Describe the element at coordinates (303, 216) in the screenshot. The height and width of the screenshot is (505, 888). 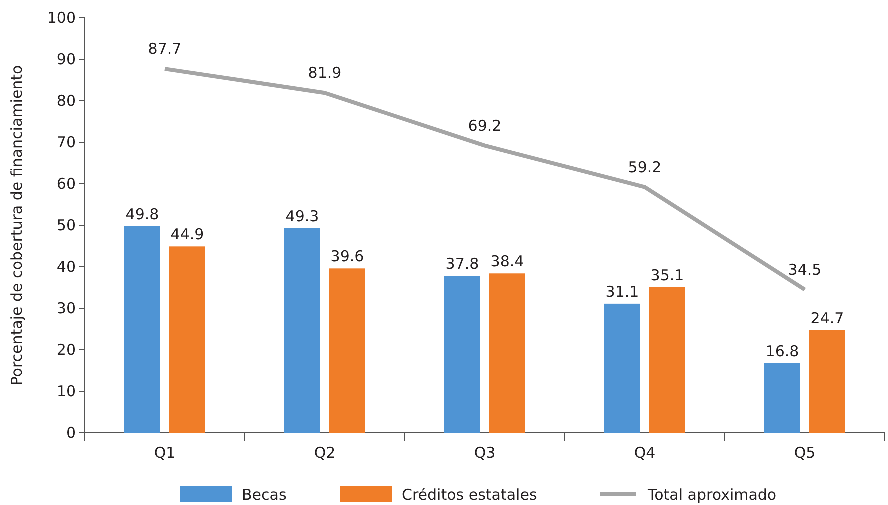
I see `data-label: 49.3` at that location.